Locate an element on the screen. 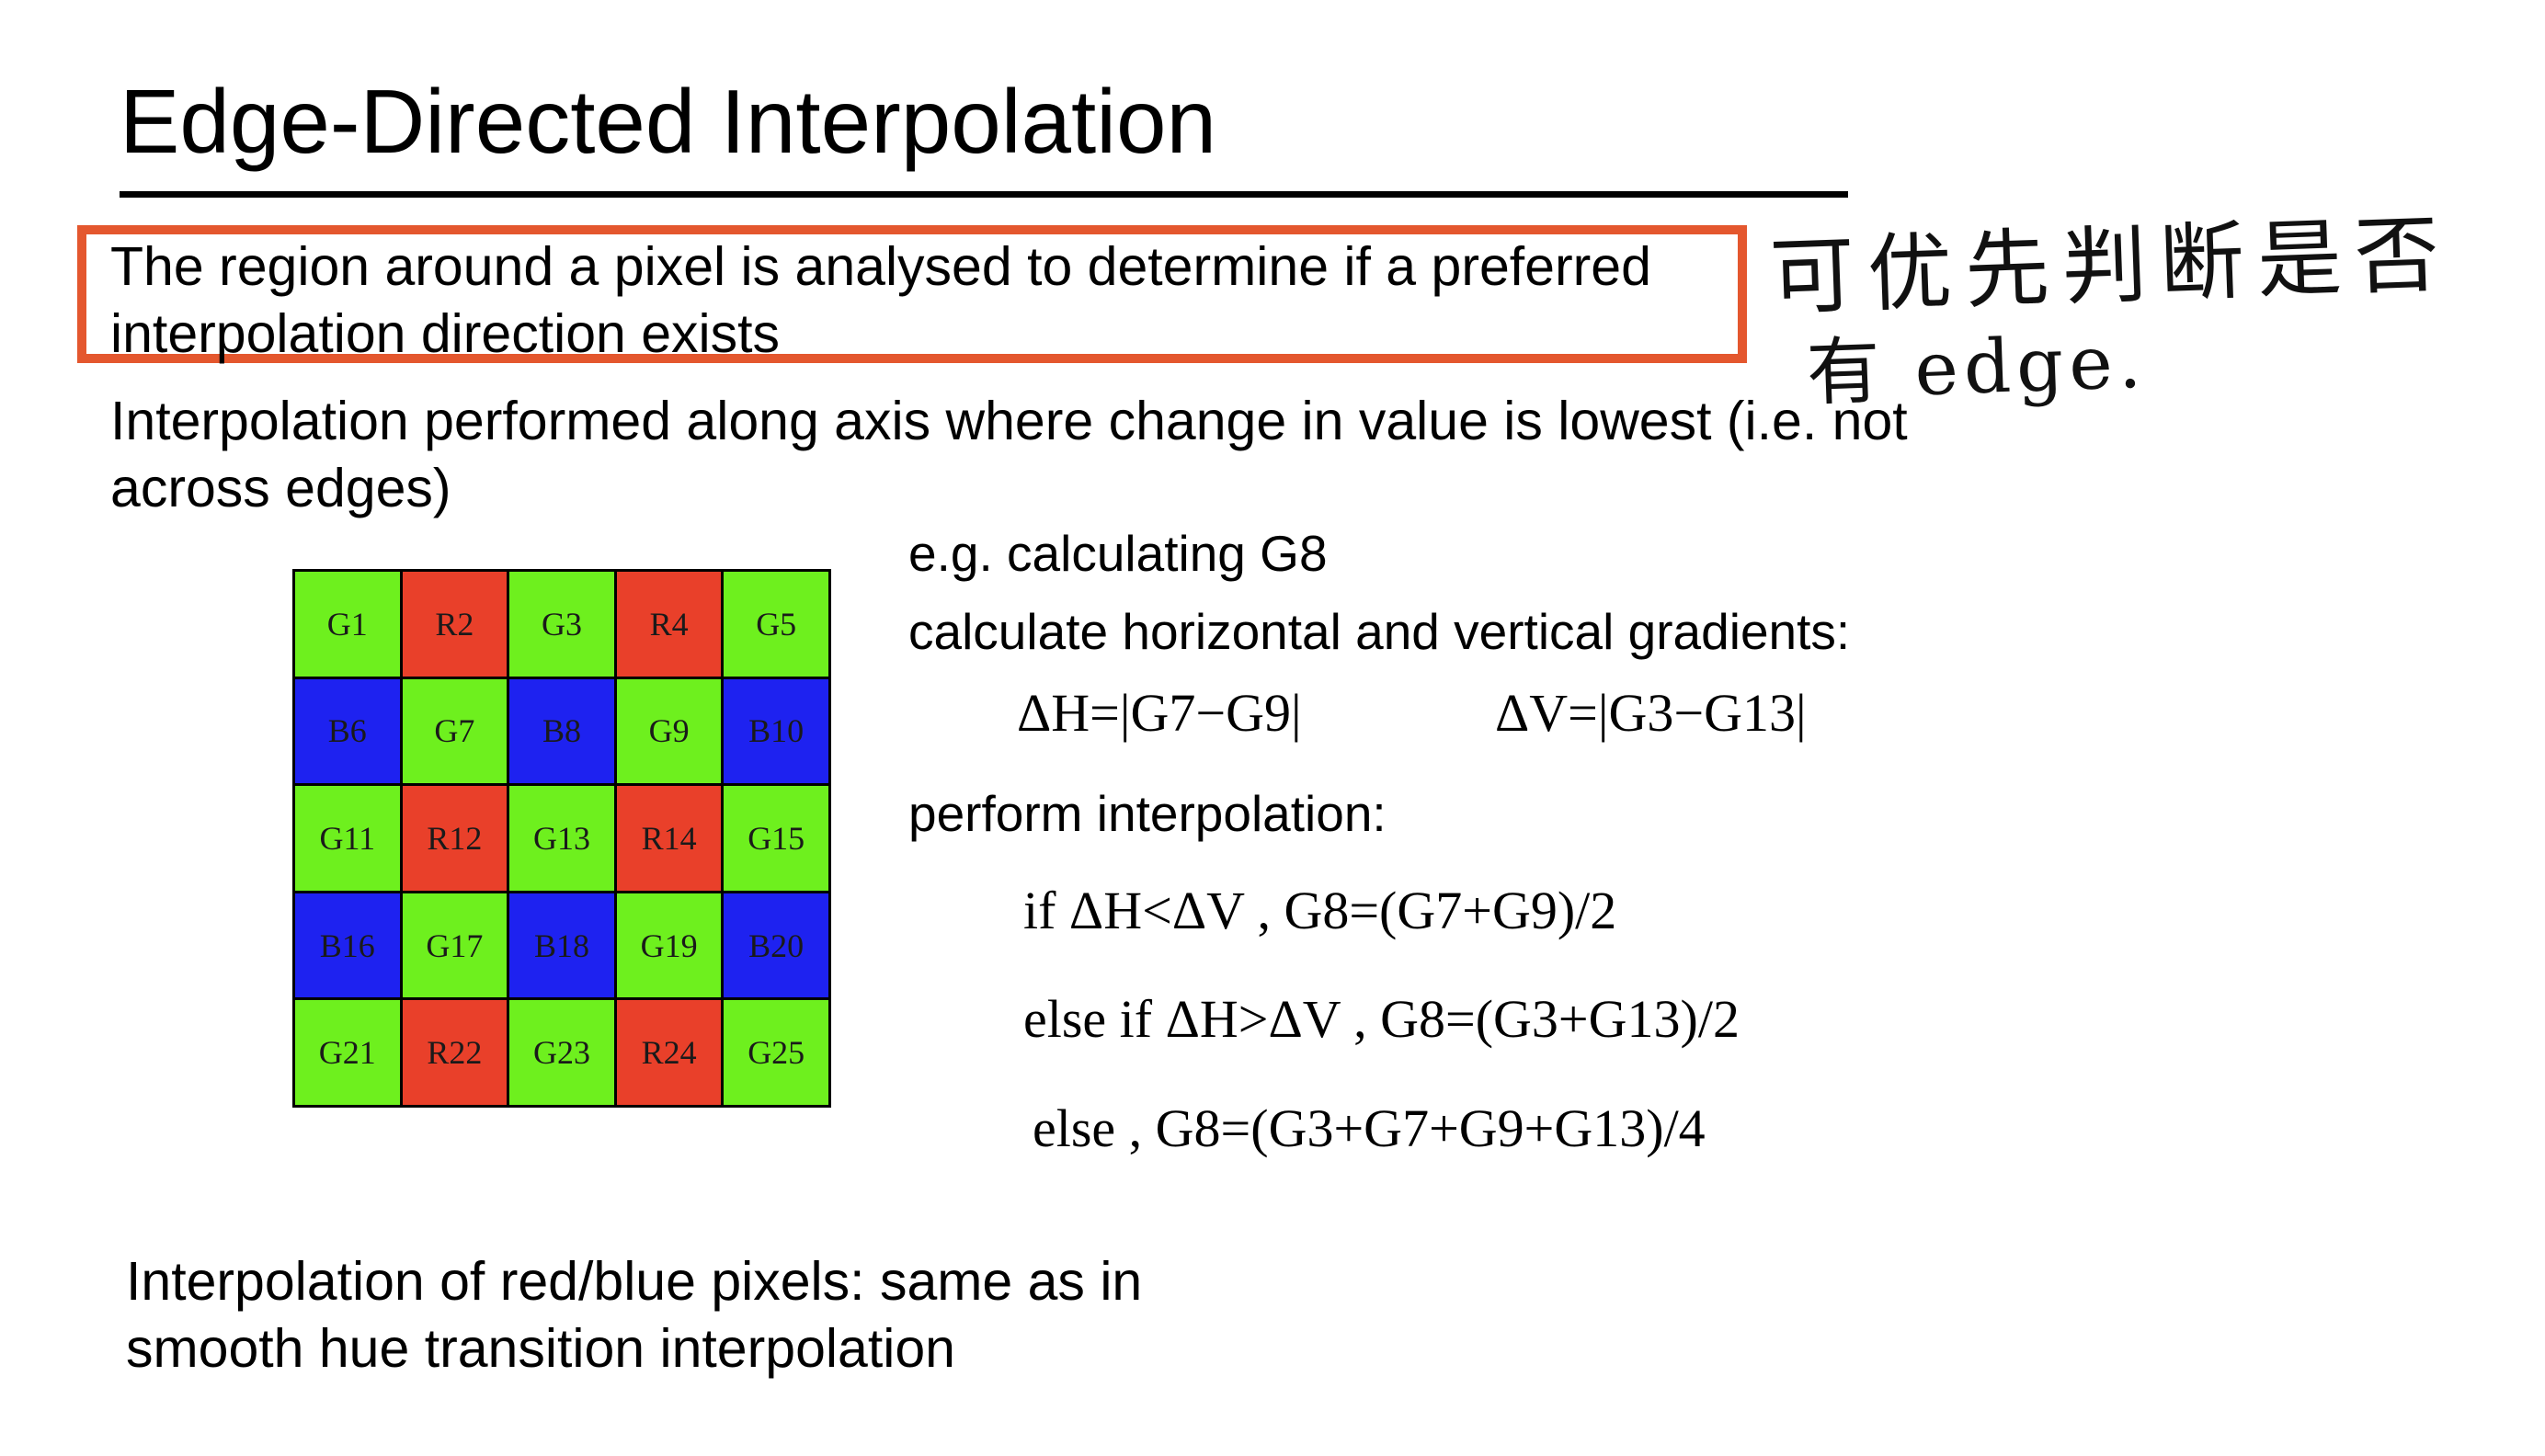 The height and width of the screenshot is (1456, 2545). bayer-cell: G3 is located at coordinates (561, 624).